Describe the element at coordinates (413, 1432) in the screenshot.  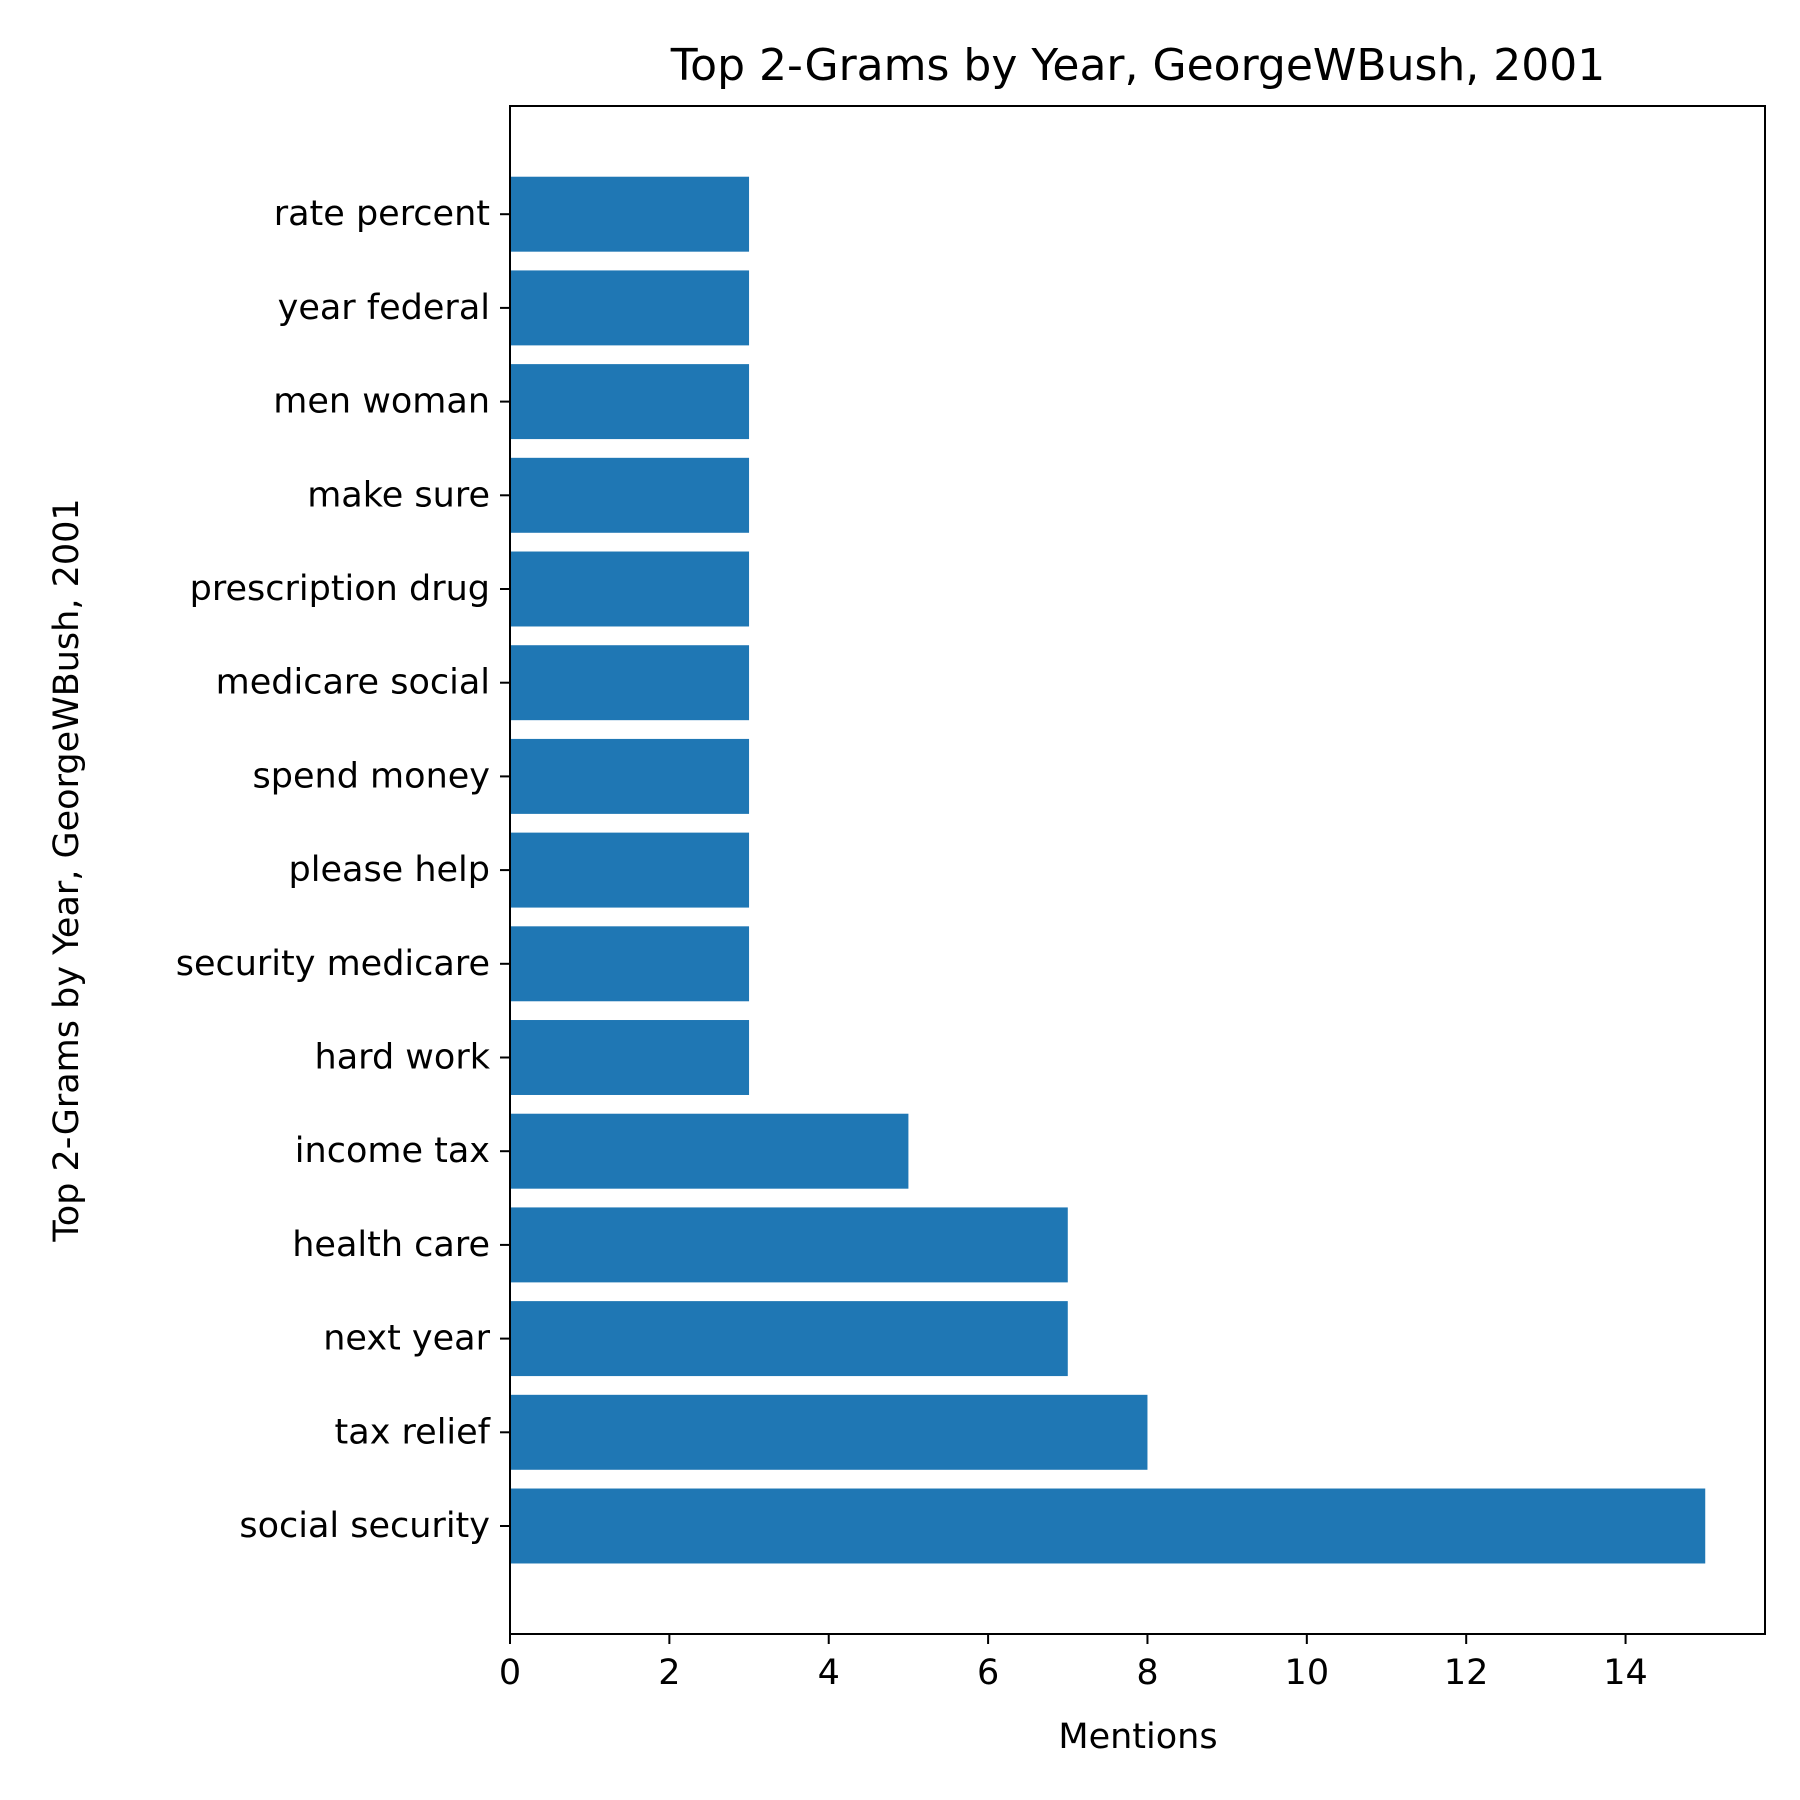
I see `y-tick-label: tax relief` at that location.